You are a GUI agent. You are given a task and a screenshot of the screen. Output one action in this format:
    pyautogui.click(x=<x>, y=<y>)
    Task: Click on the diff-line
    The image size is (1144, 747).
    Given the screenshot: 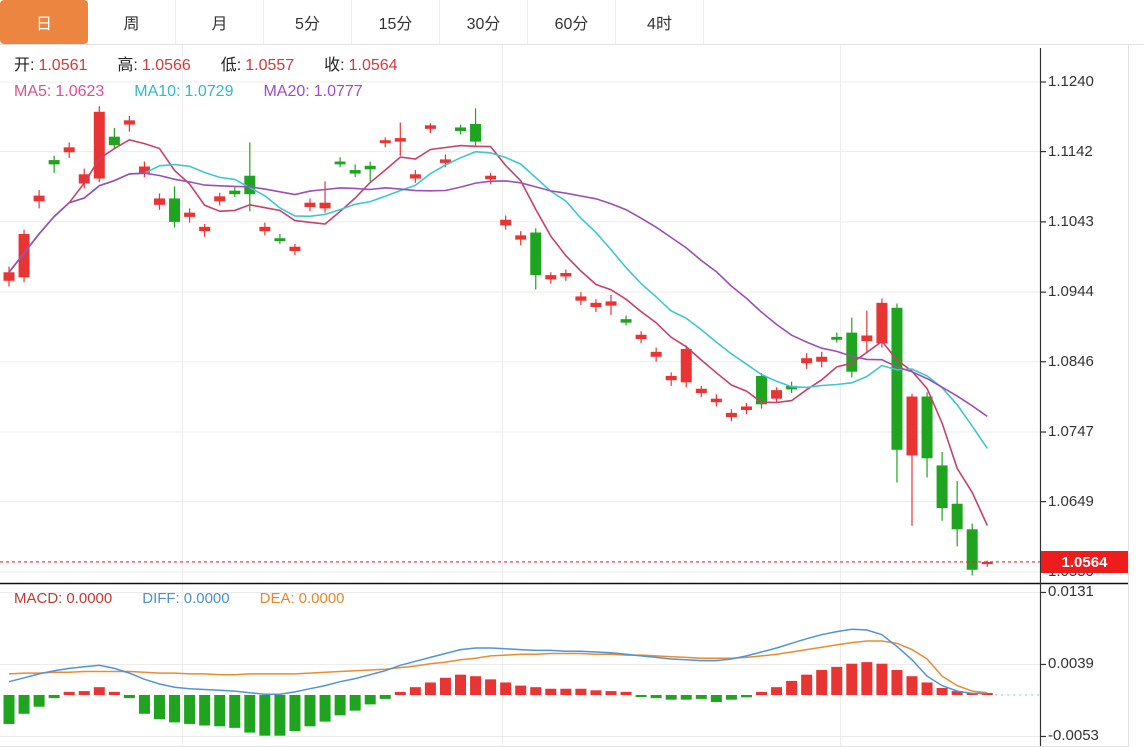 What is the action you would take?
    pyautogui.click(x=498, y=661)
    